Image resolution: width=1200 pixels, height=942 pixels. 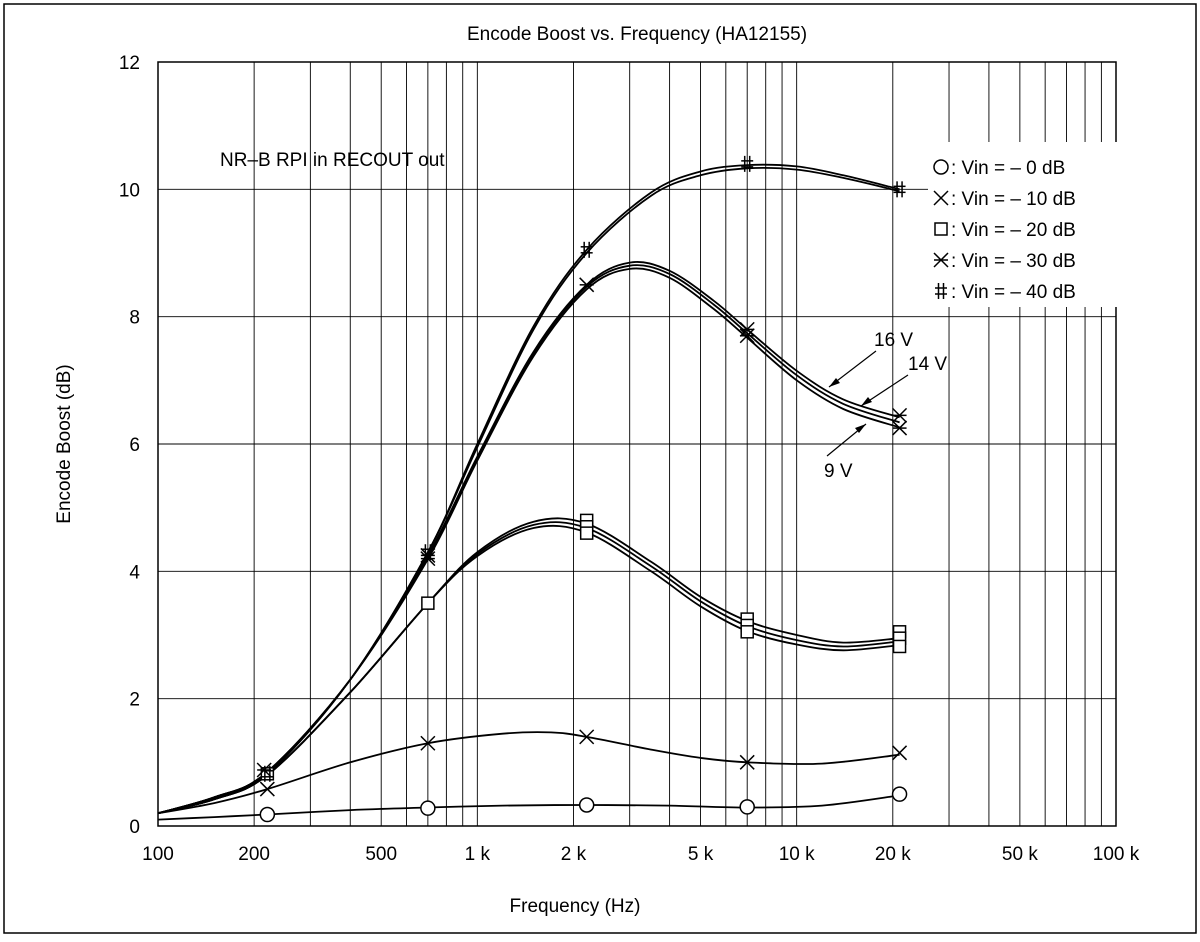 I want to click on y-tick-label-8: 8, so click(x=134, y=318).